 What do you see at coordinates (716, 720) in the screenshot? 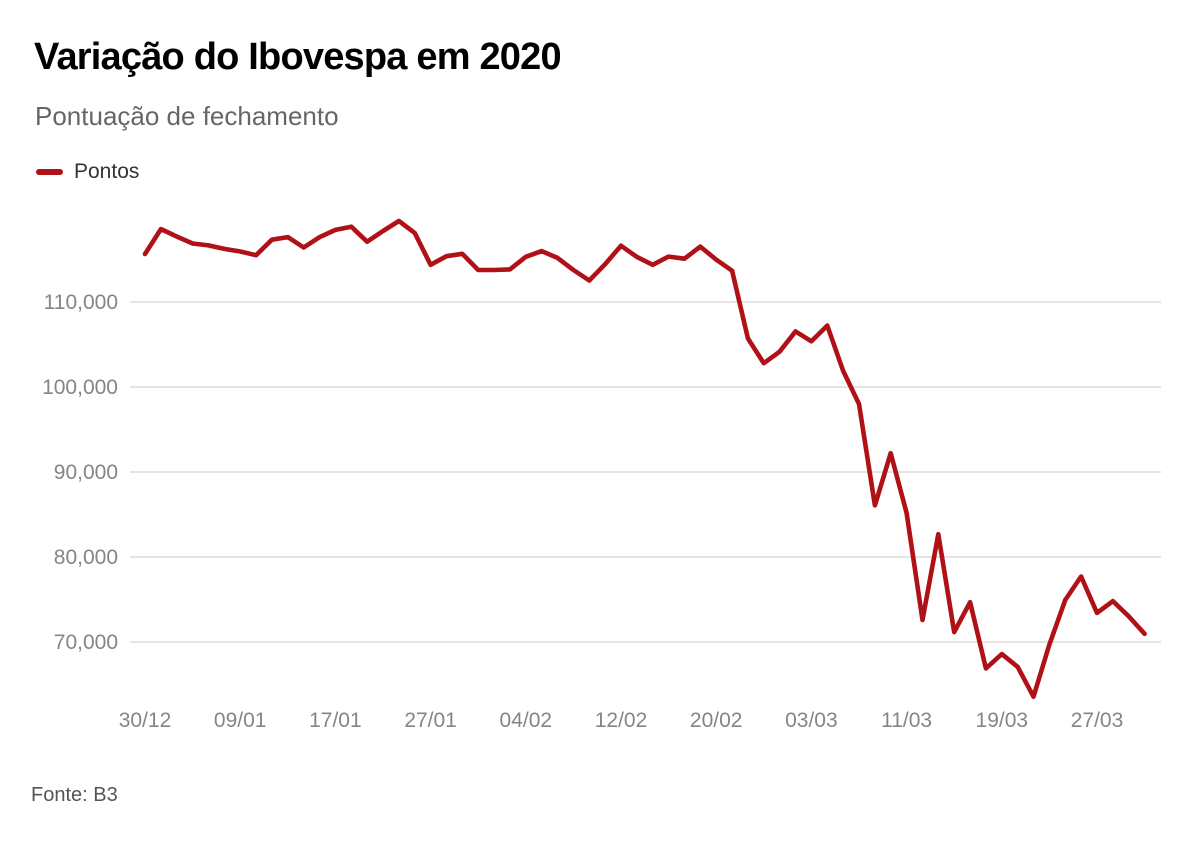
I see `x-axis-tick-label: 20/02` at bounding box center [716, 720].